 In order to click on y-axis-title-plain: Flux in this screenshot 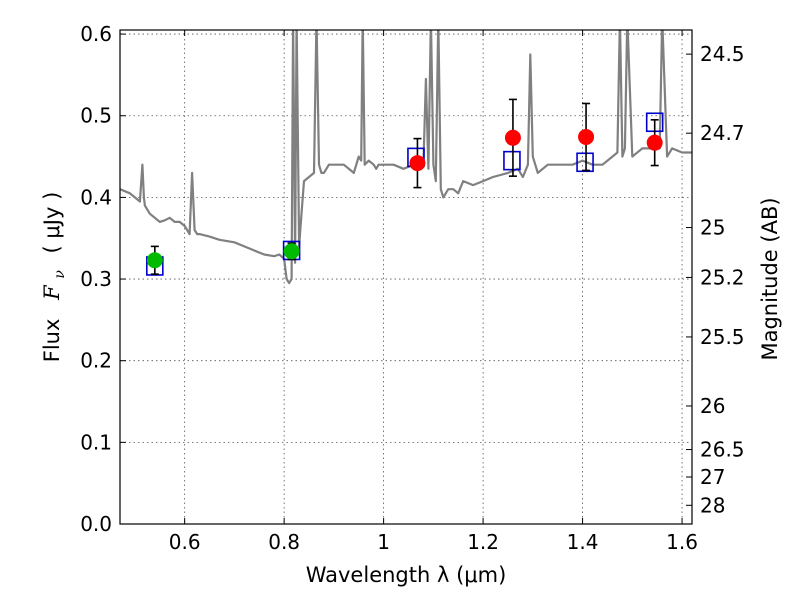, I will do `click(52, 341)`.